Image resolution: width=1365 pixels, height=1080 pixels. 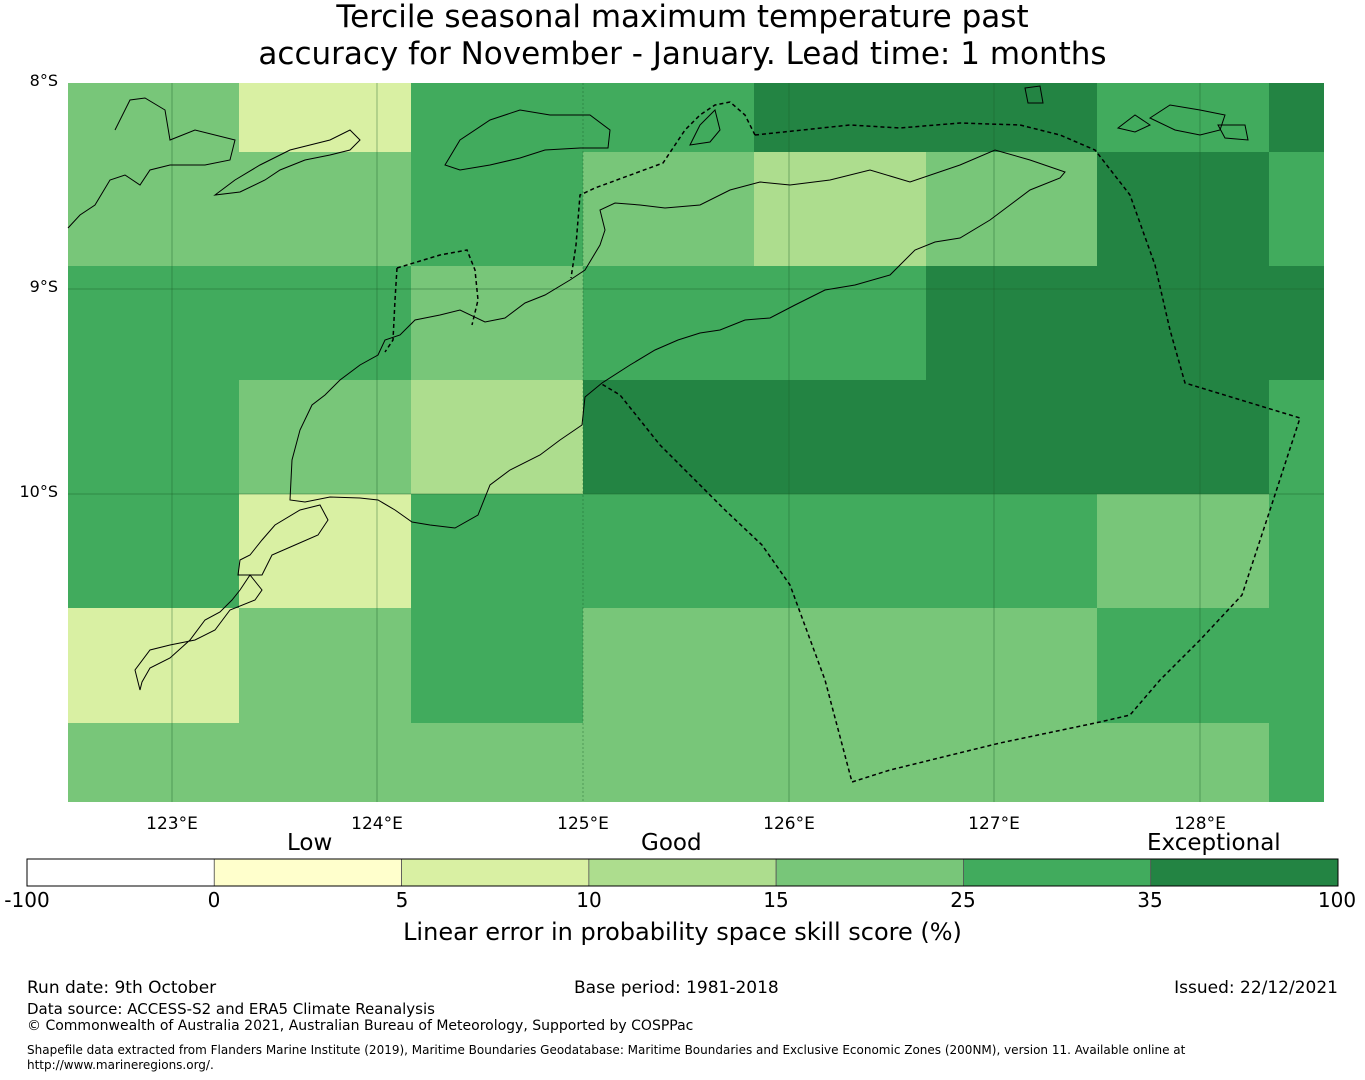 What do you see at coordinates (377, 824) in the screenshot?
I see `lon-label-124e: 124°E` at bounding box center [377, 824].